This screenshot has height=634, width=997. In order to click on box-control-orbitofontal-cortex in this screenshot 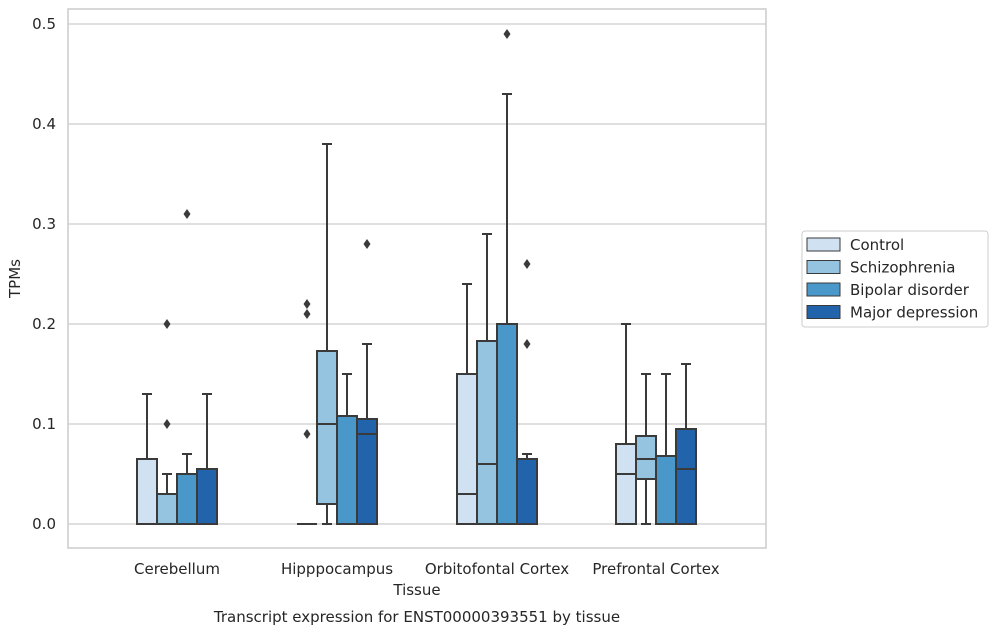, I will do `click(467, 404)`.